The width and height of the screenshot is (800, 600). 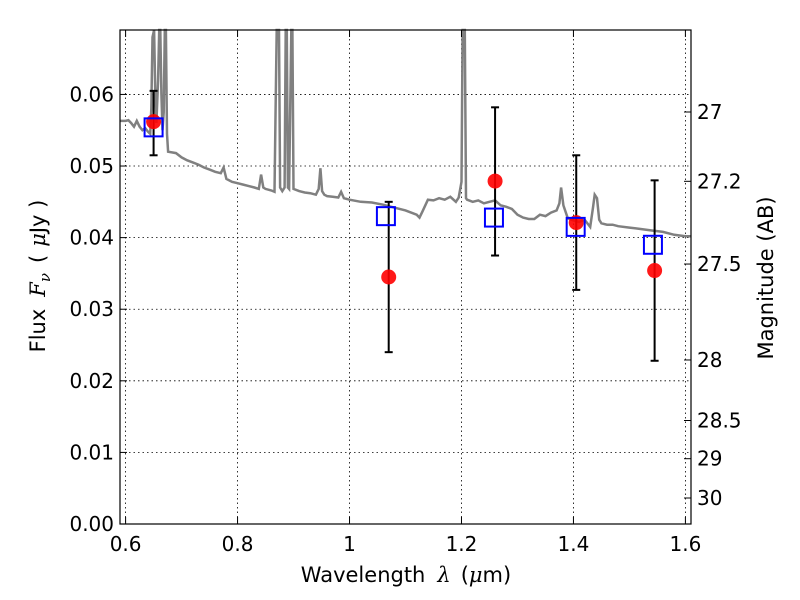 What do you see at coordinates (709, 112) in the screenshot?
I see `y2-tick-label: 27` at bounding box center [709, 112].